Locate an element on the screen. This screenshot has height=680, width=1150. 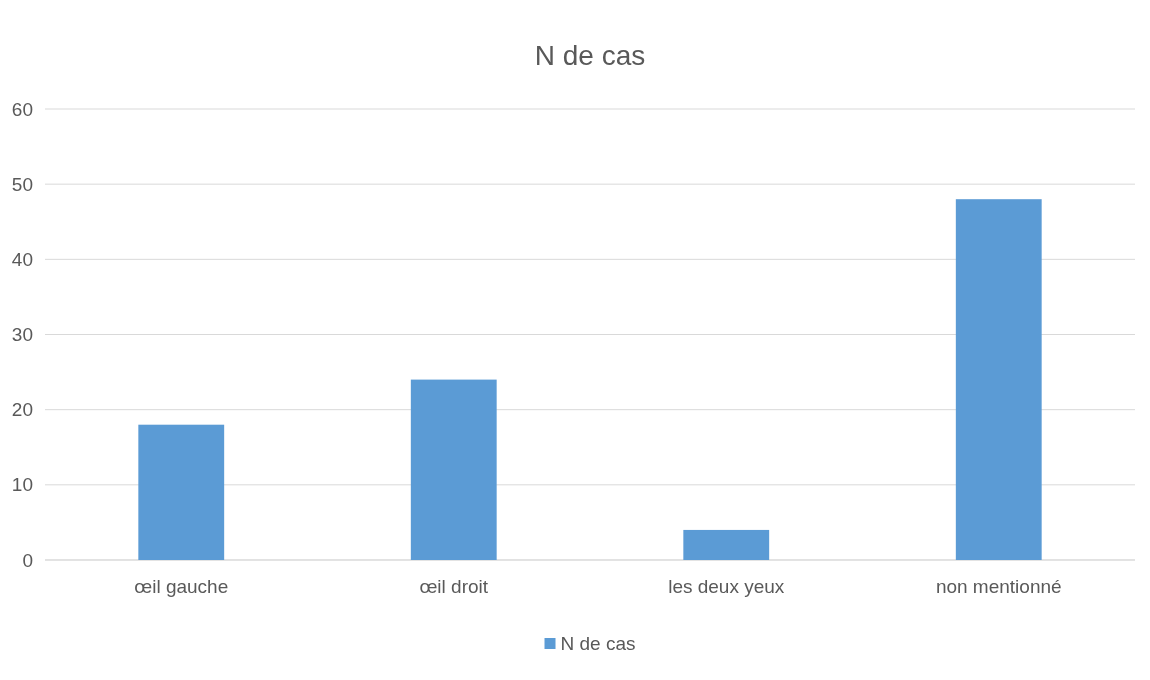
y-tick-label: 20 is located at coordinates (22, 410).